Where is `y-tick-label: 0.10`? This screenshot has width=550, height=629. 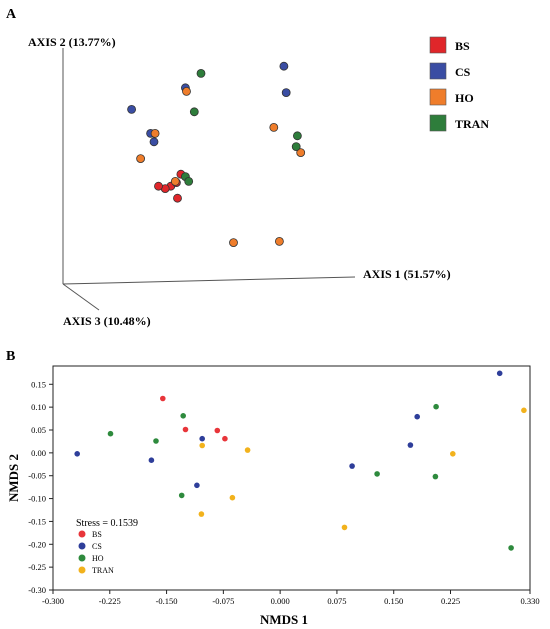 y-tick-label: 0.10 is located at coordinates (38, 407).